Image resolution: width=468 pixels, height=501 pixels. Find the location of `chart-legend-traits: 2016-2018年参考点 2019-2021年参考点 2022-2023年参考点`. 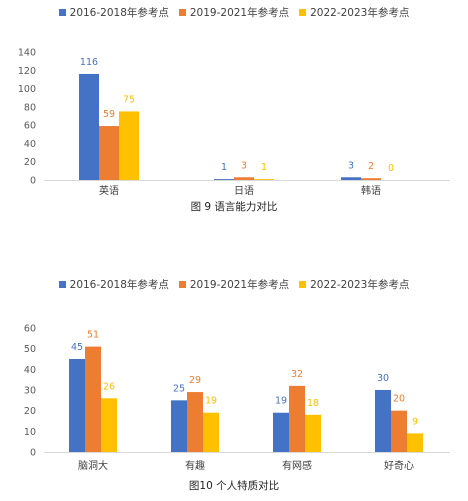

chart-legend-traits: 2016-2018年参考点 2019-2021年参考点 2022-2023年参考点 is located at coordinates (234, 284).